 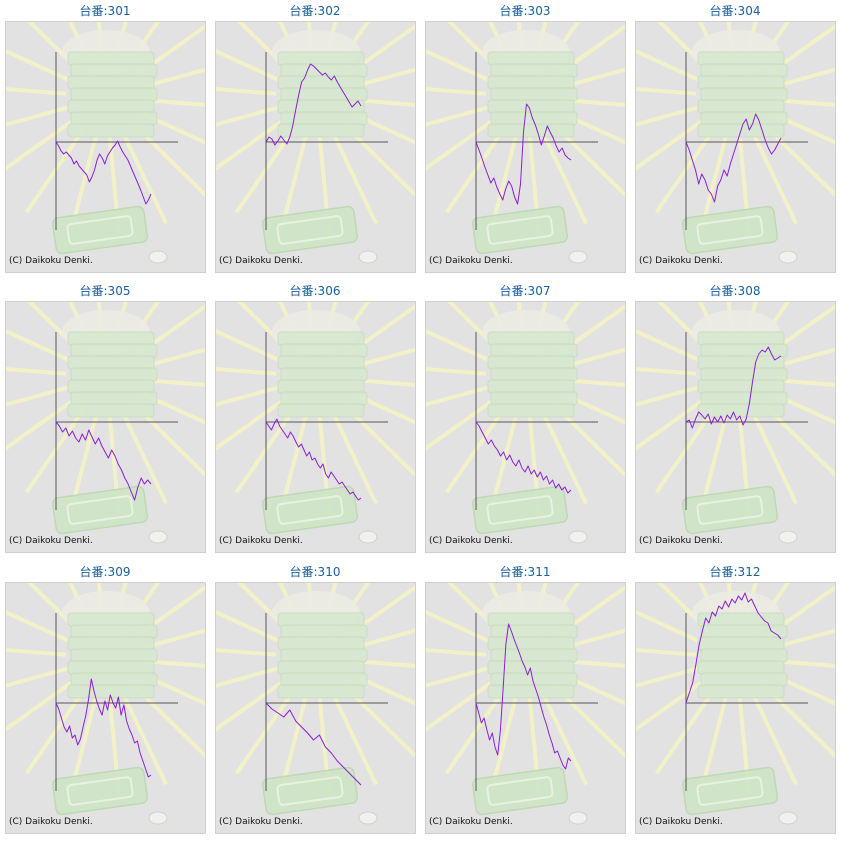 I want to click on chart-cell: 台番:301 (C) Daikoku Denki., so click(x=105, y=140).